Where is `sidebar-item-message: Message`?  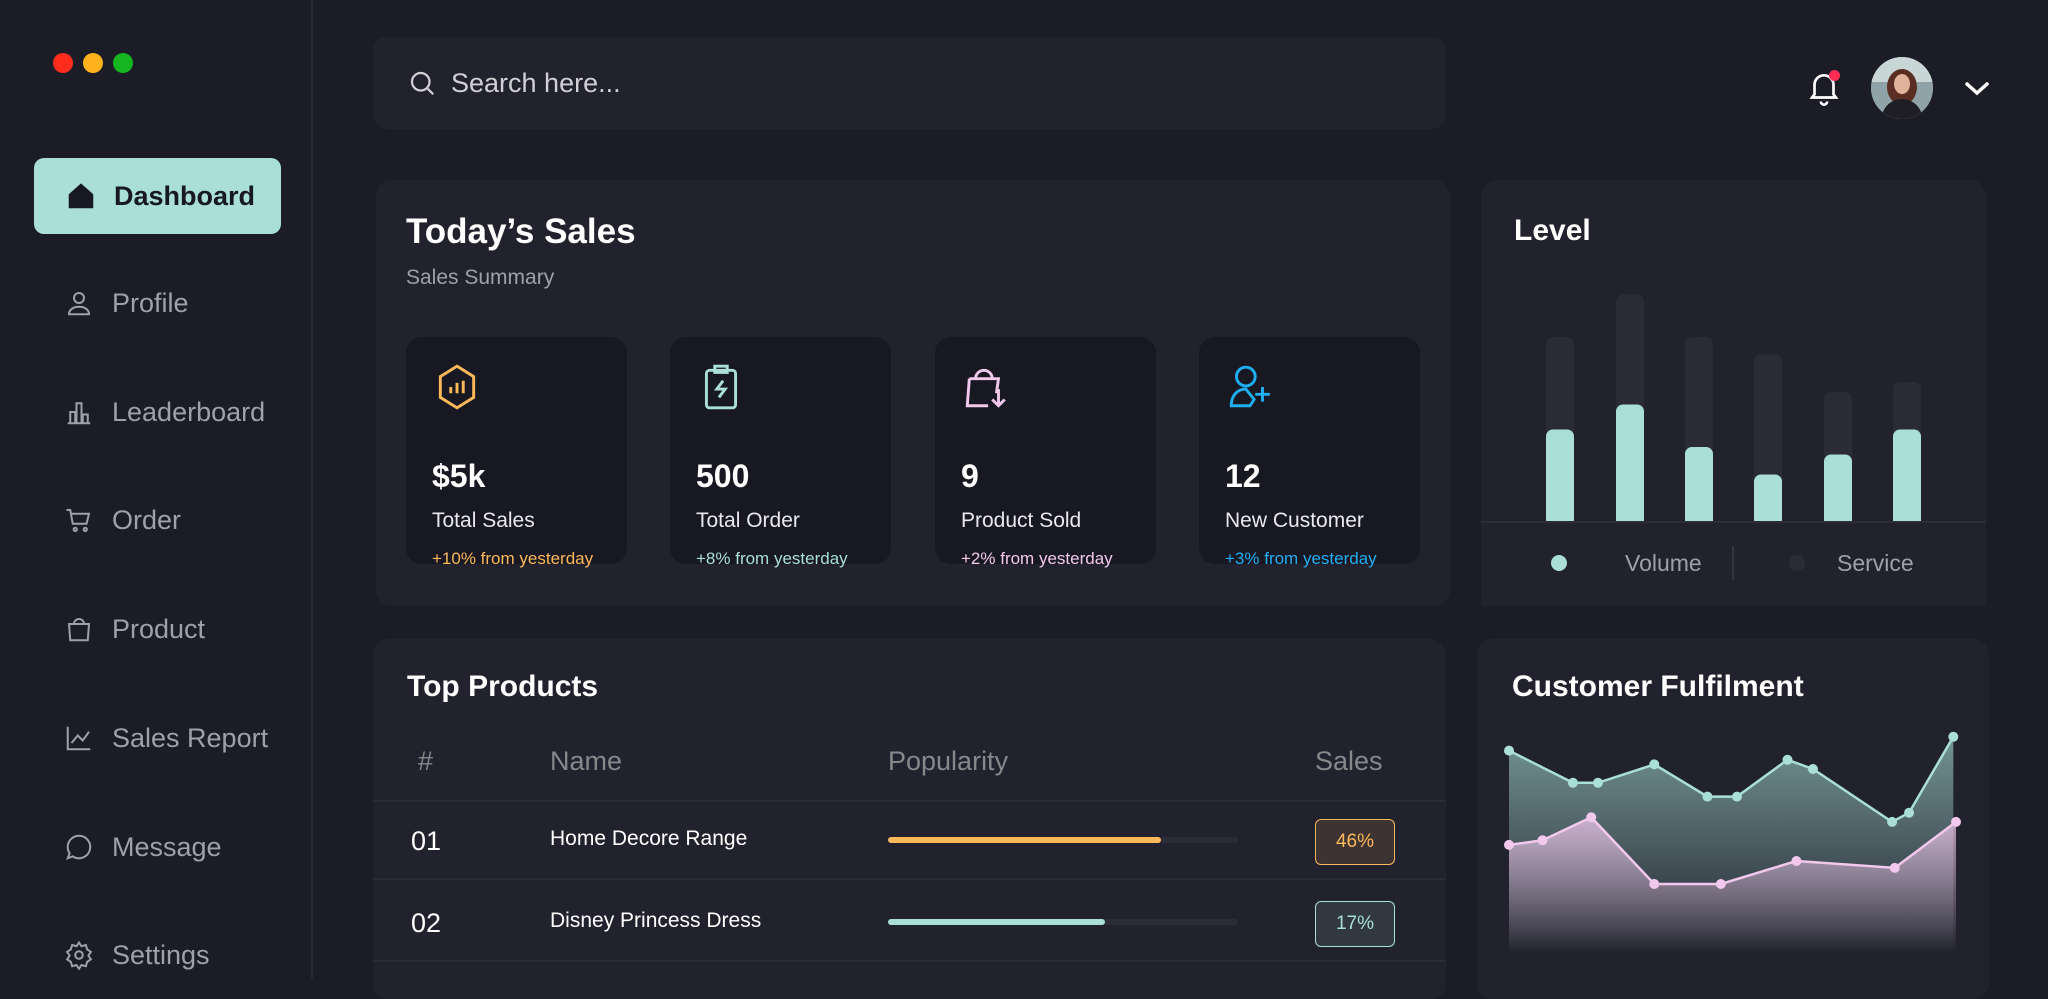
sidebar-item-message: Message is located at coordinates (157, 847).